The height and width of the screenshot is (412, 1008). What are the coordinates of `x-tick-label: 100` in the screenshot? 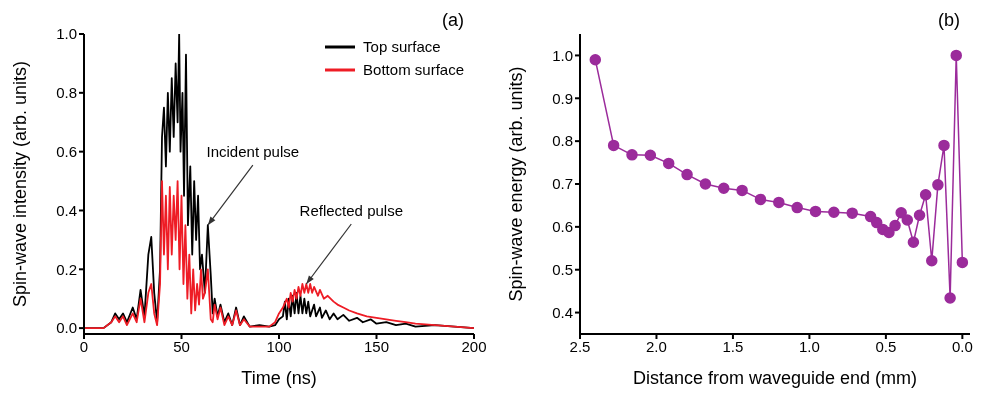 It's located at (279, 346).